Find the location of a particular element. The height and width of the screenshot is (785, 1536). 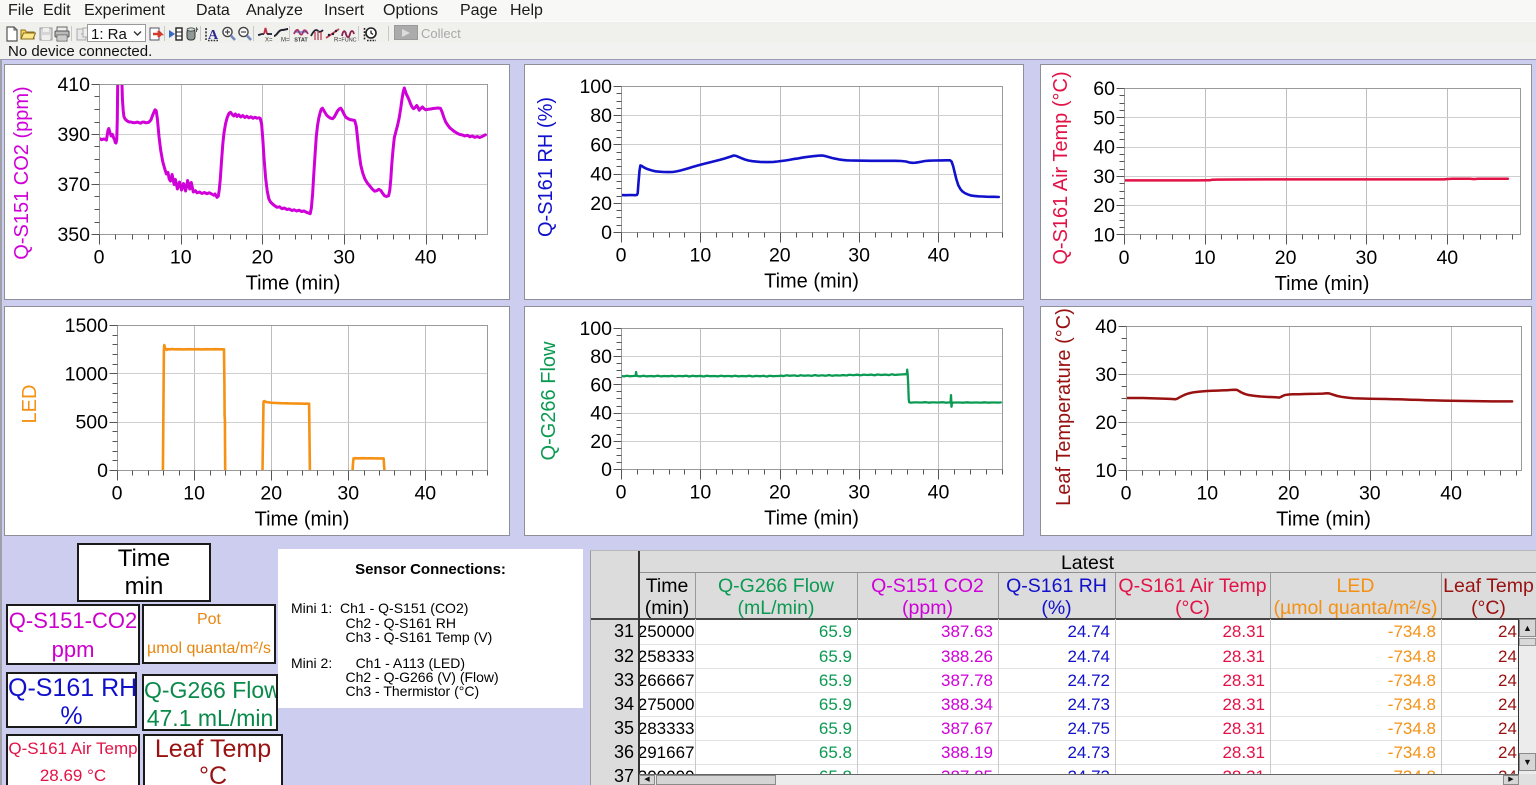

svg-text: 410 is located at coordinates (73, 85).